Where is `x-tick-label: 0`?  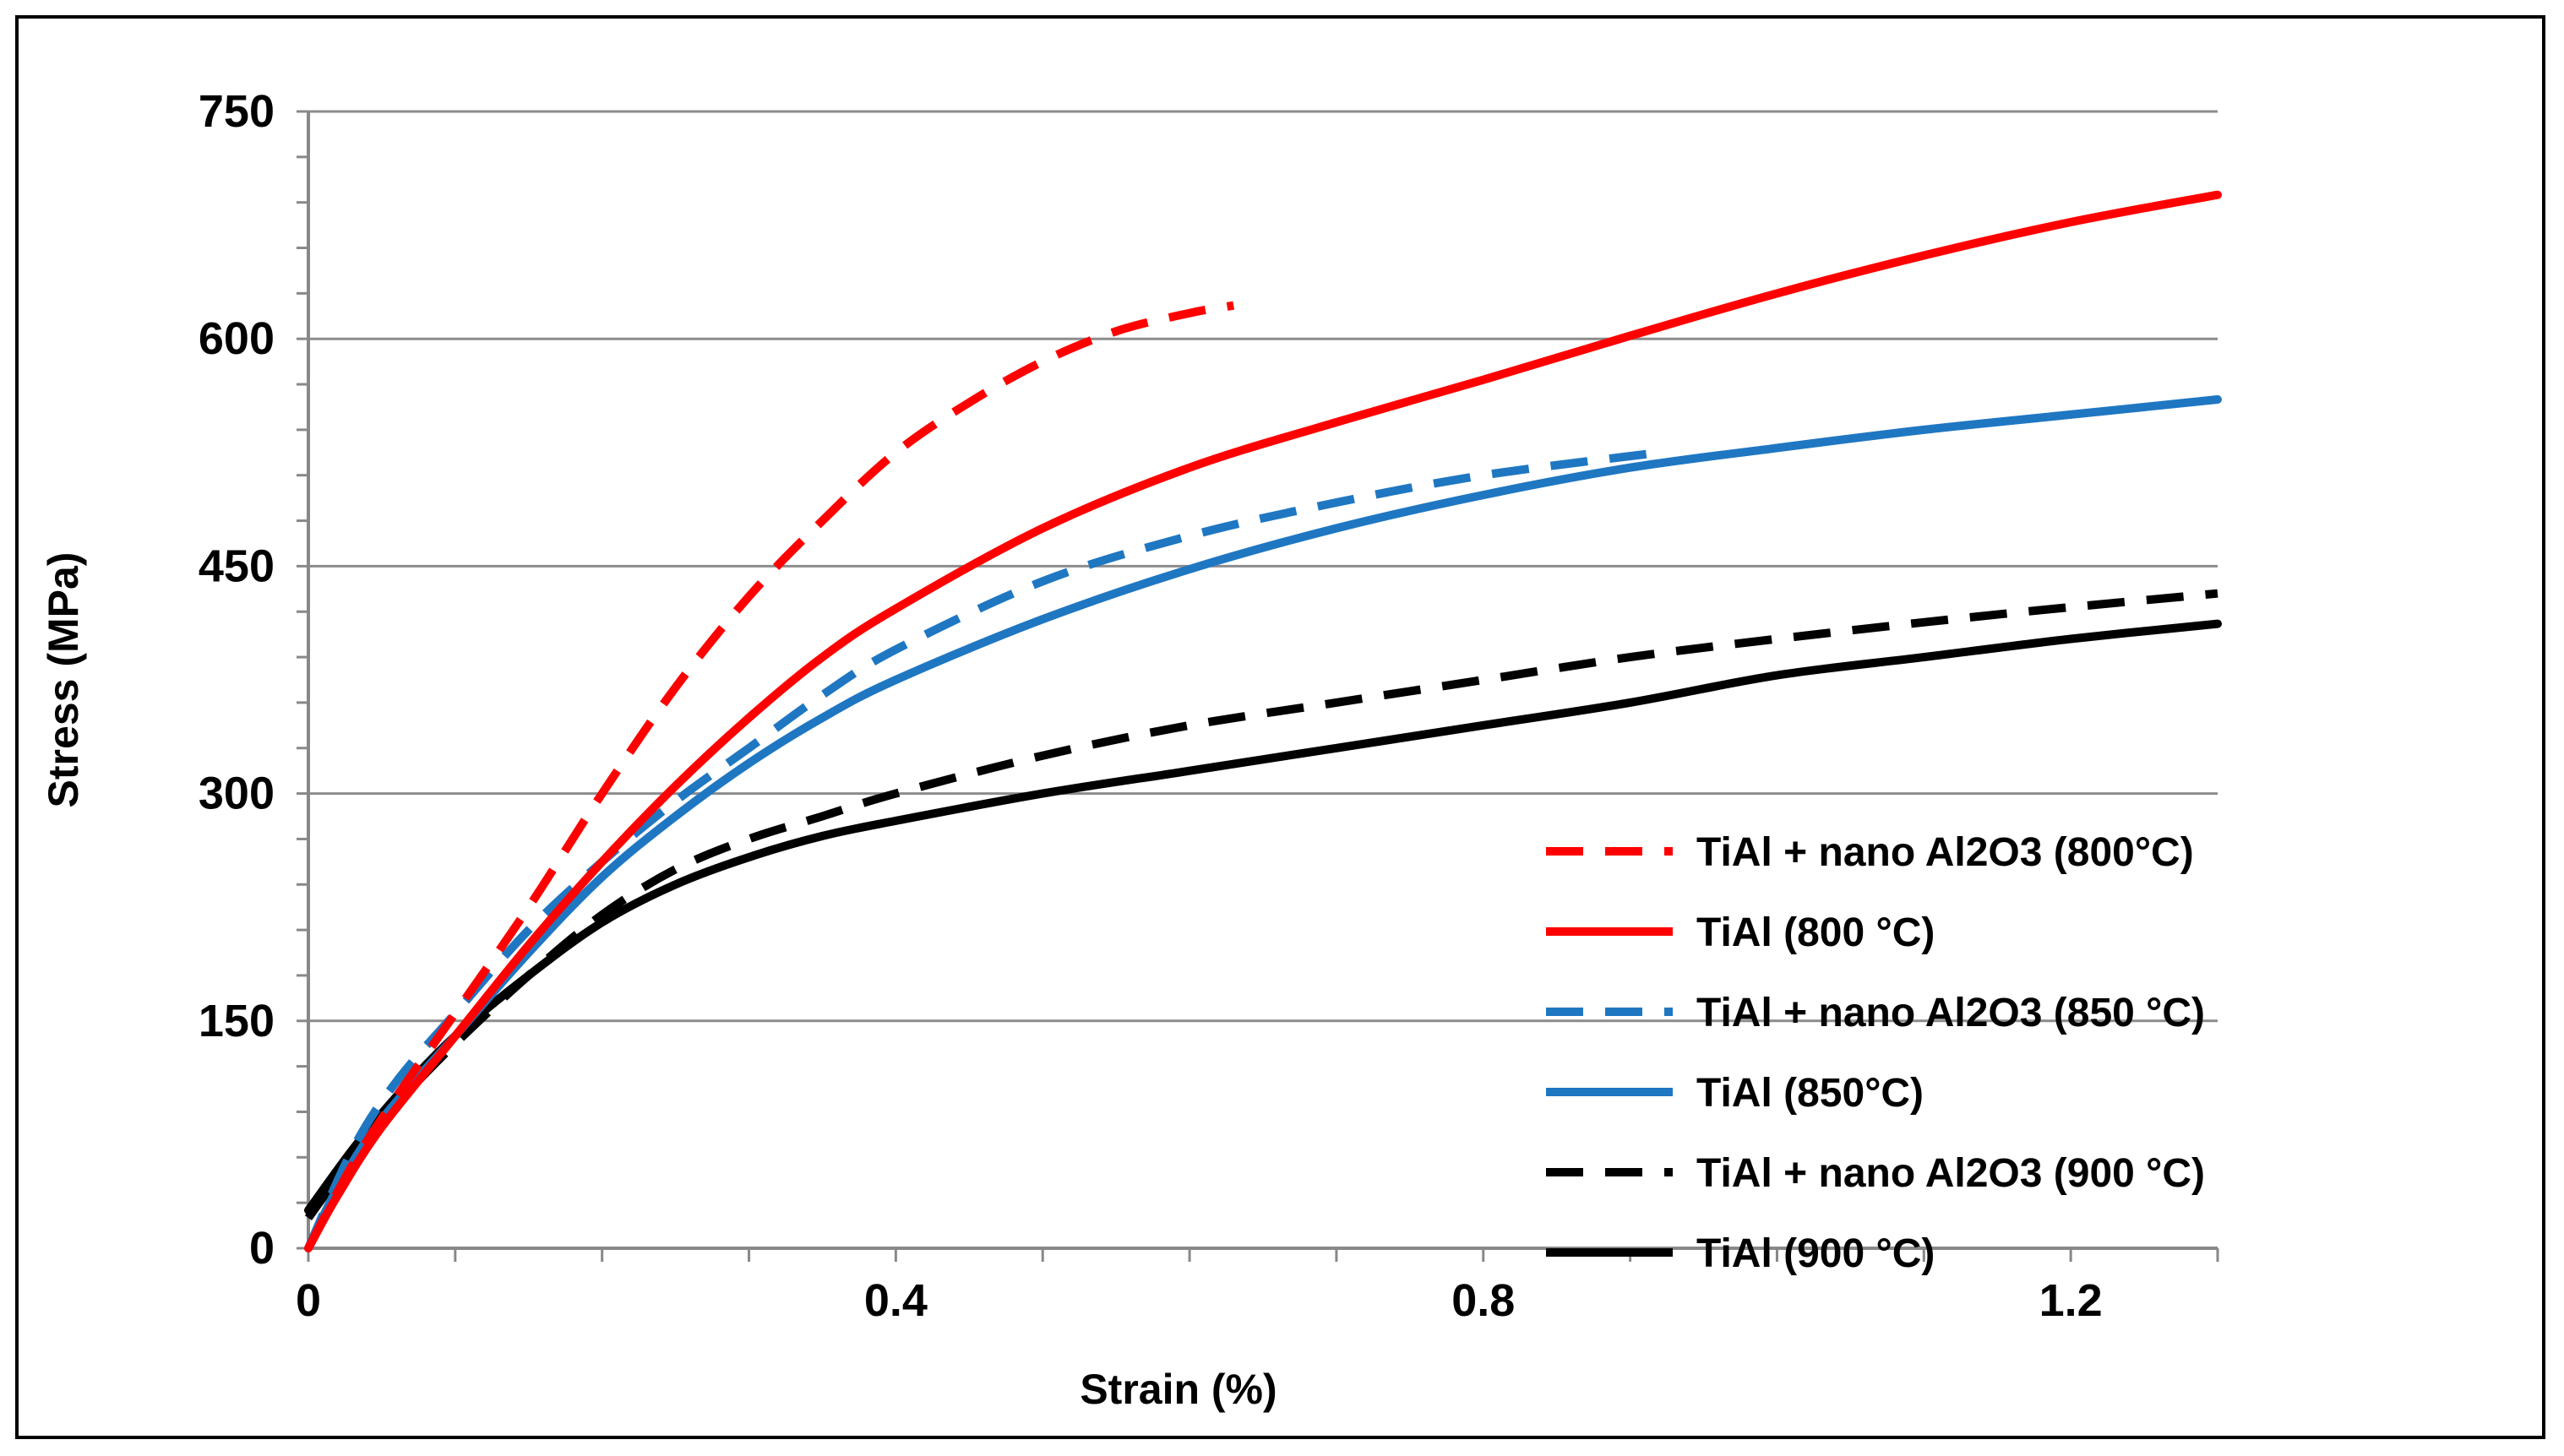
x-tick-label: 0 is located at coordinates (308, 1300).